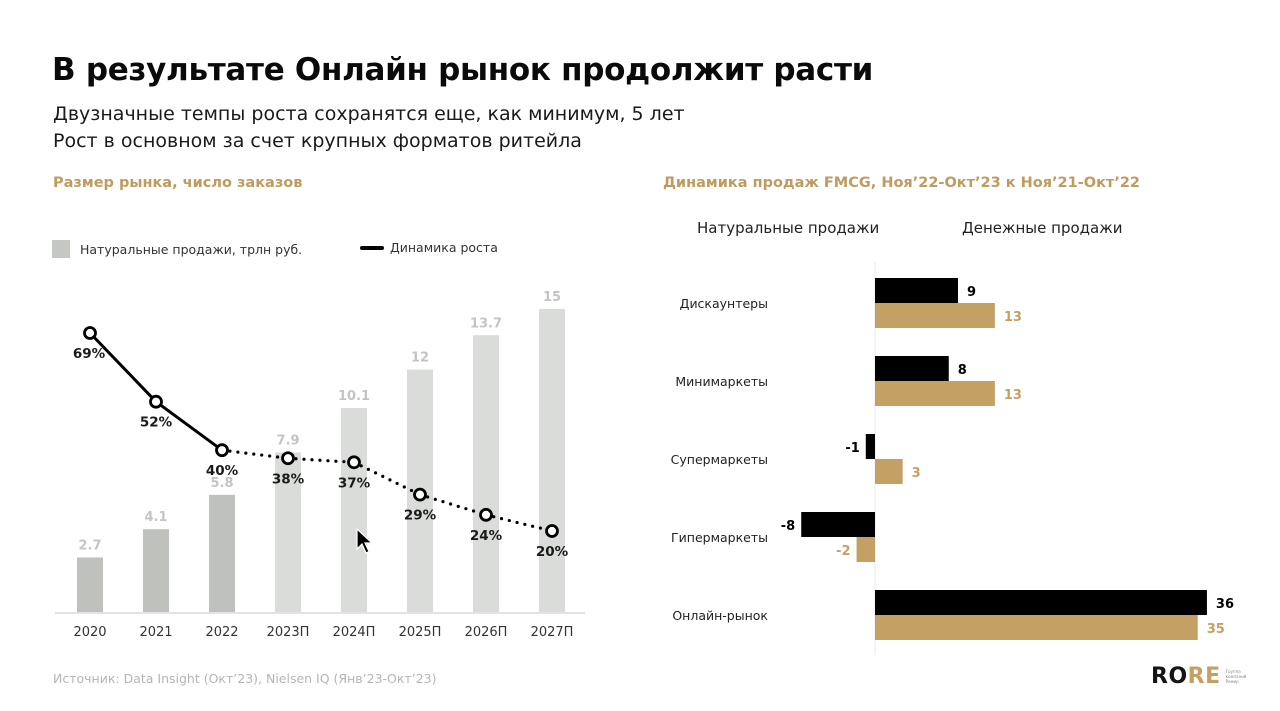 This screenshot has width=1280, height=711. I want to click on bar-2022, so click(222, 553).